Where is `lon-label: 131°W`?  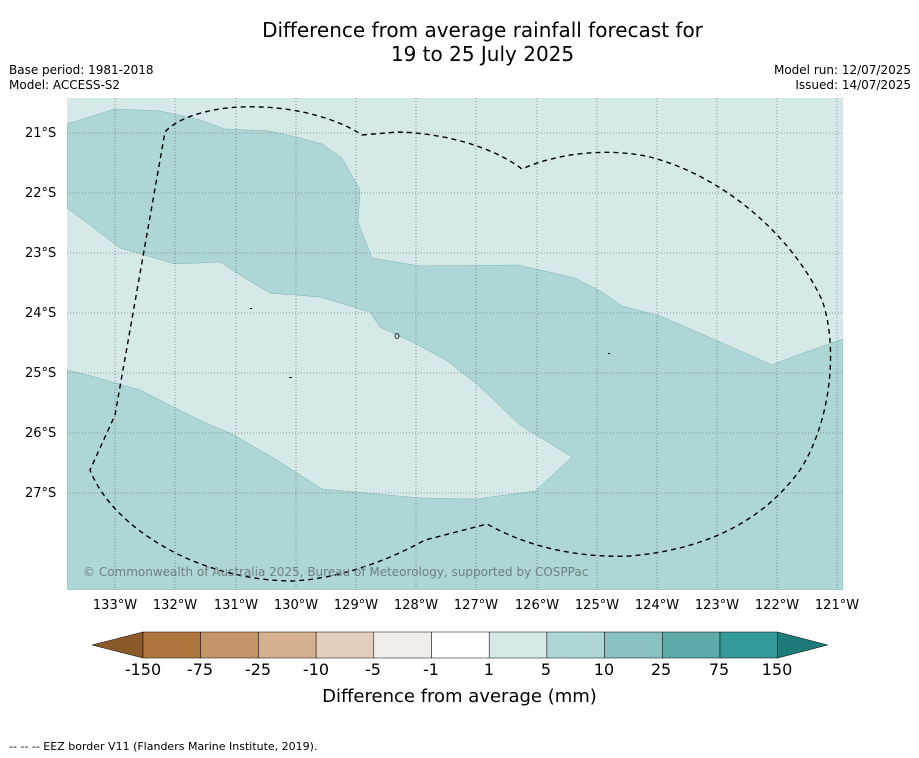
lon-label: 131°W is located at coordinates (236, 605).